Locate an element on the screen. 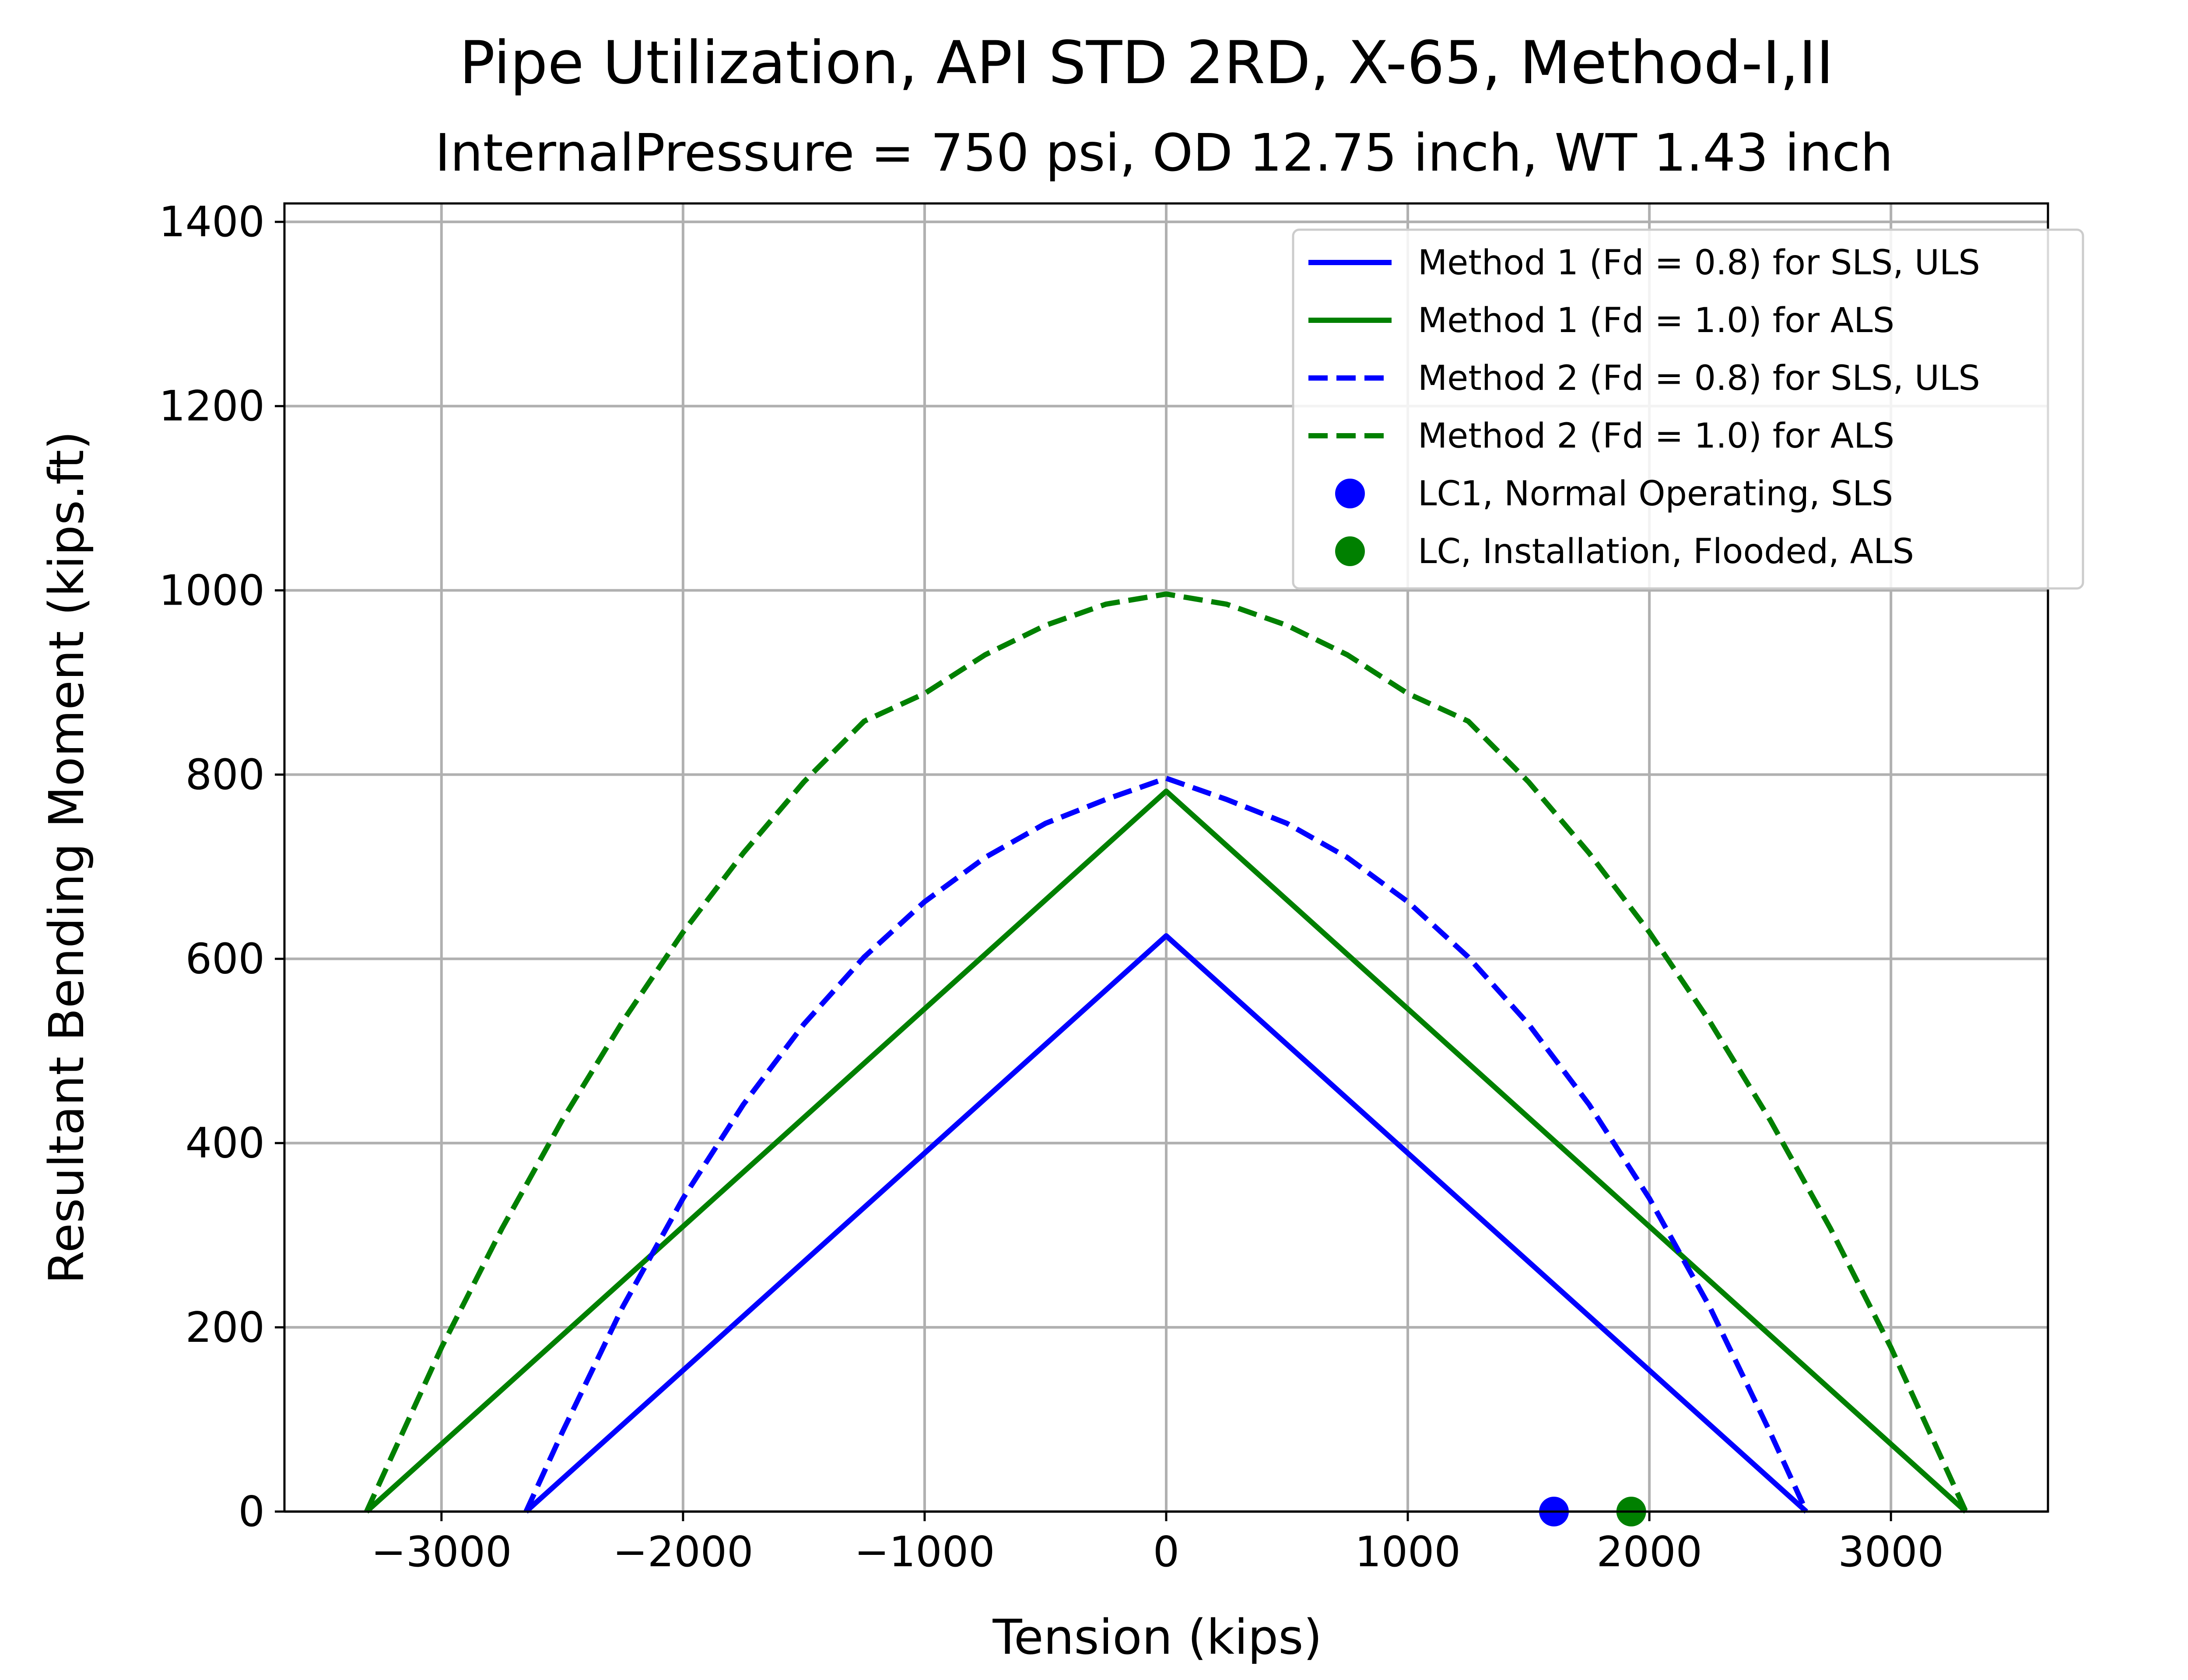 This screenshot has width=2188, height=1680. y-tick-label: 600 is located at coordinates (226, 959).